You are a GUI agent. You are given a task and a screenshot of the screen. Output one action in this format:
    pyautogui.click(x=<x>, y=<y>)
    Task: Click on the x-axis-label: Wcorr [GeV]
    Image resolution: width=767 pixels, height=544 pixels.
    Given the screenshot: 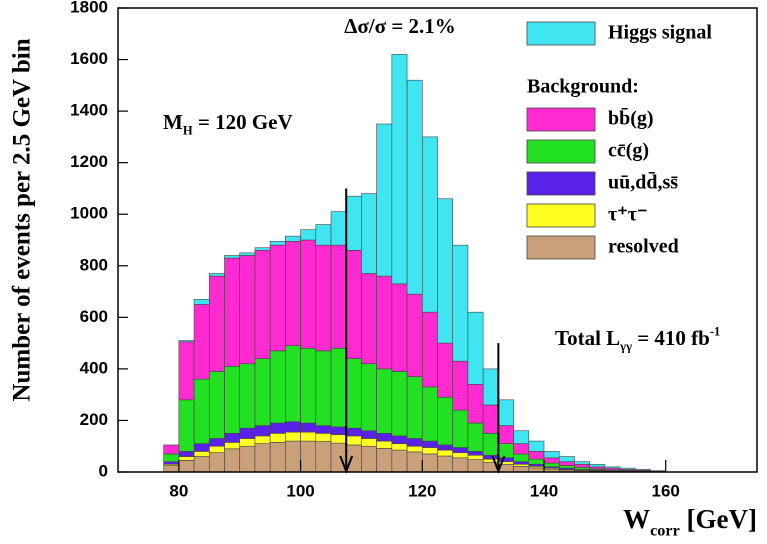 What is the action you would take?
    pyautogui.click(x=690, y=521)
    